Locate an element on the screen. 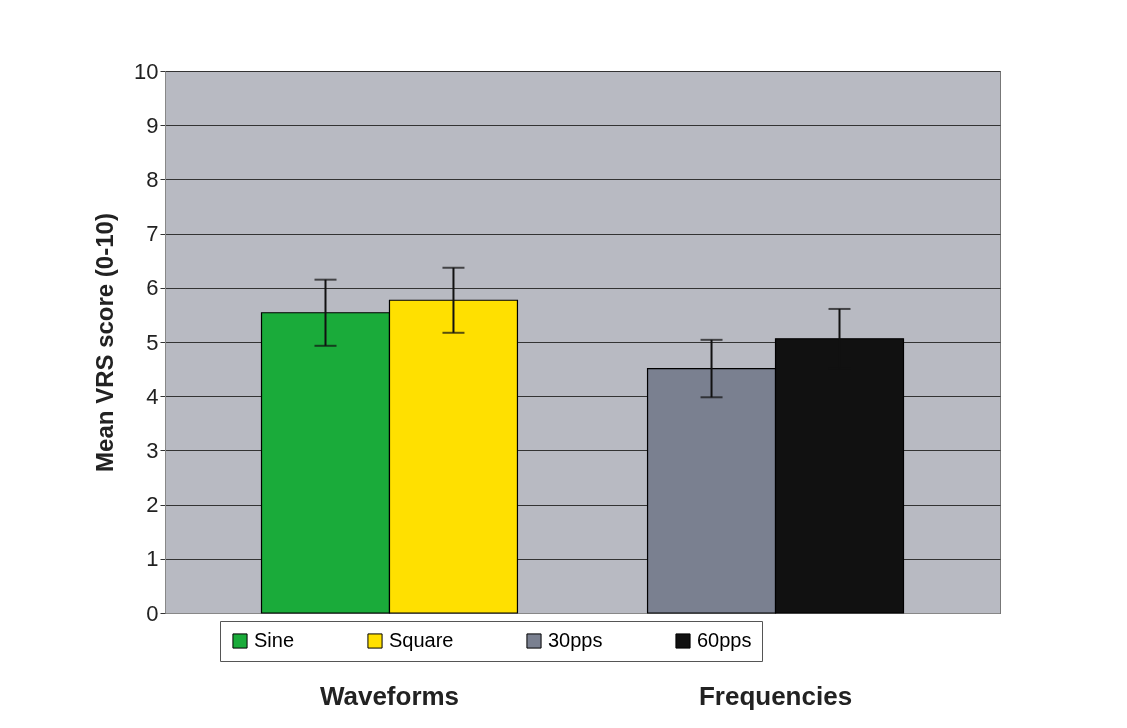 Image resolution: width=1127 pixels, height=728 pixels. y-tick-label: 6 is located at coordinates (152, 288).